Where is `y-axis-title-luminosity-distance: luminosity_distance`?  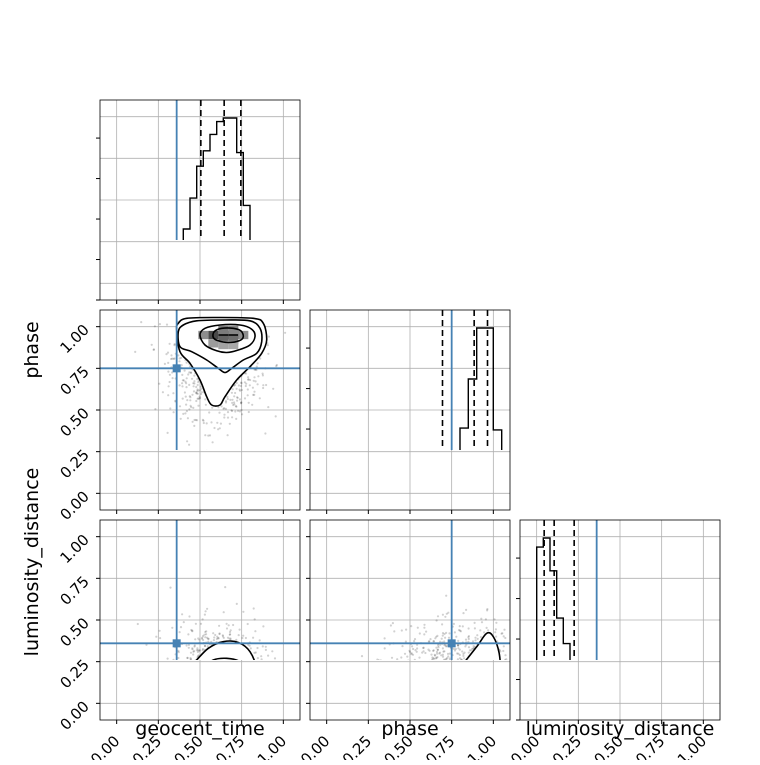
y-axis-title-luminosity-distance: luminosity_distance is located at coordinates (32, 562).